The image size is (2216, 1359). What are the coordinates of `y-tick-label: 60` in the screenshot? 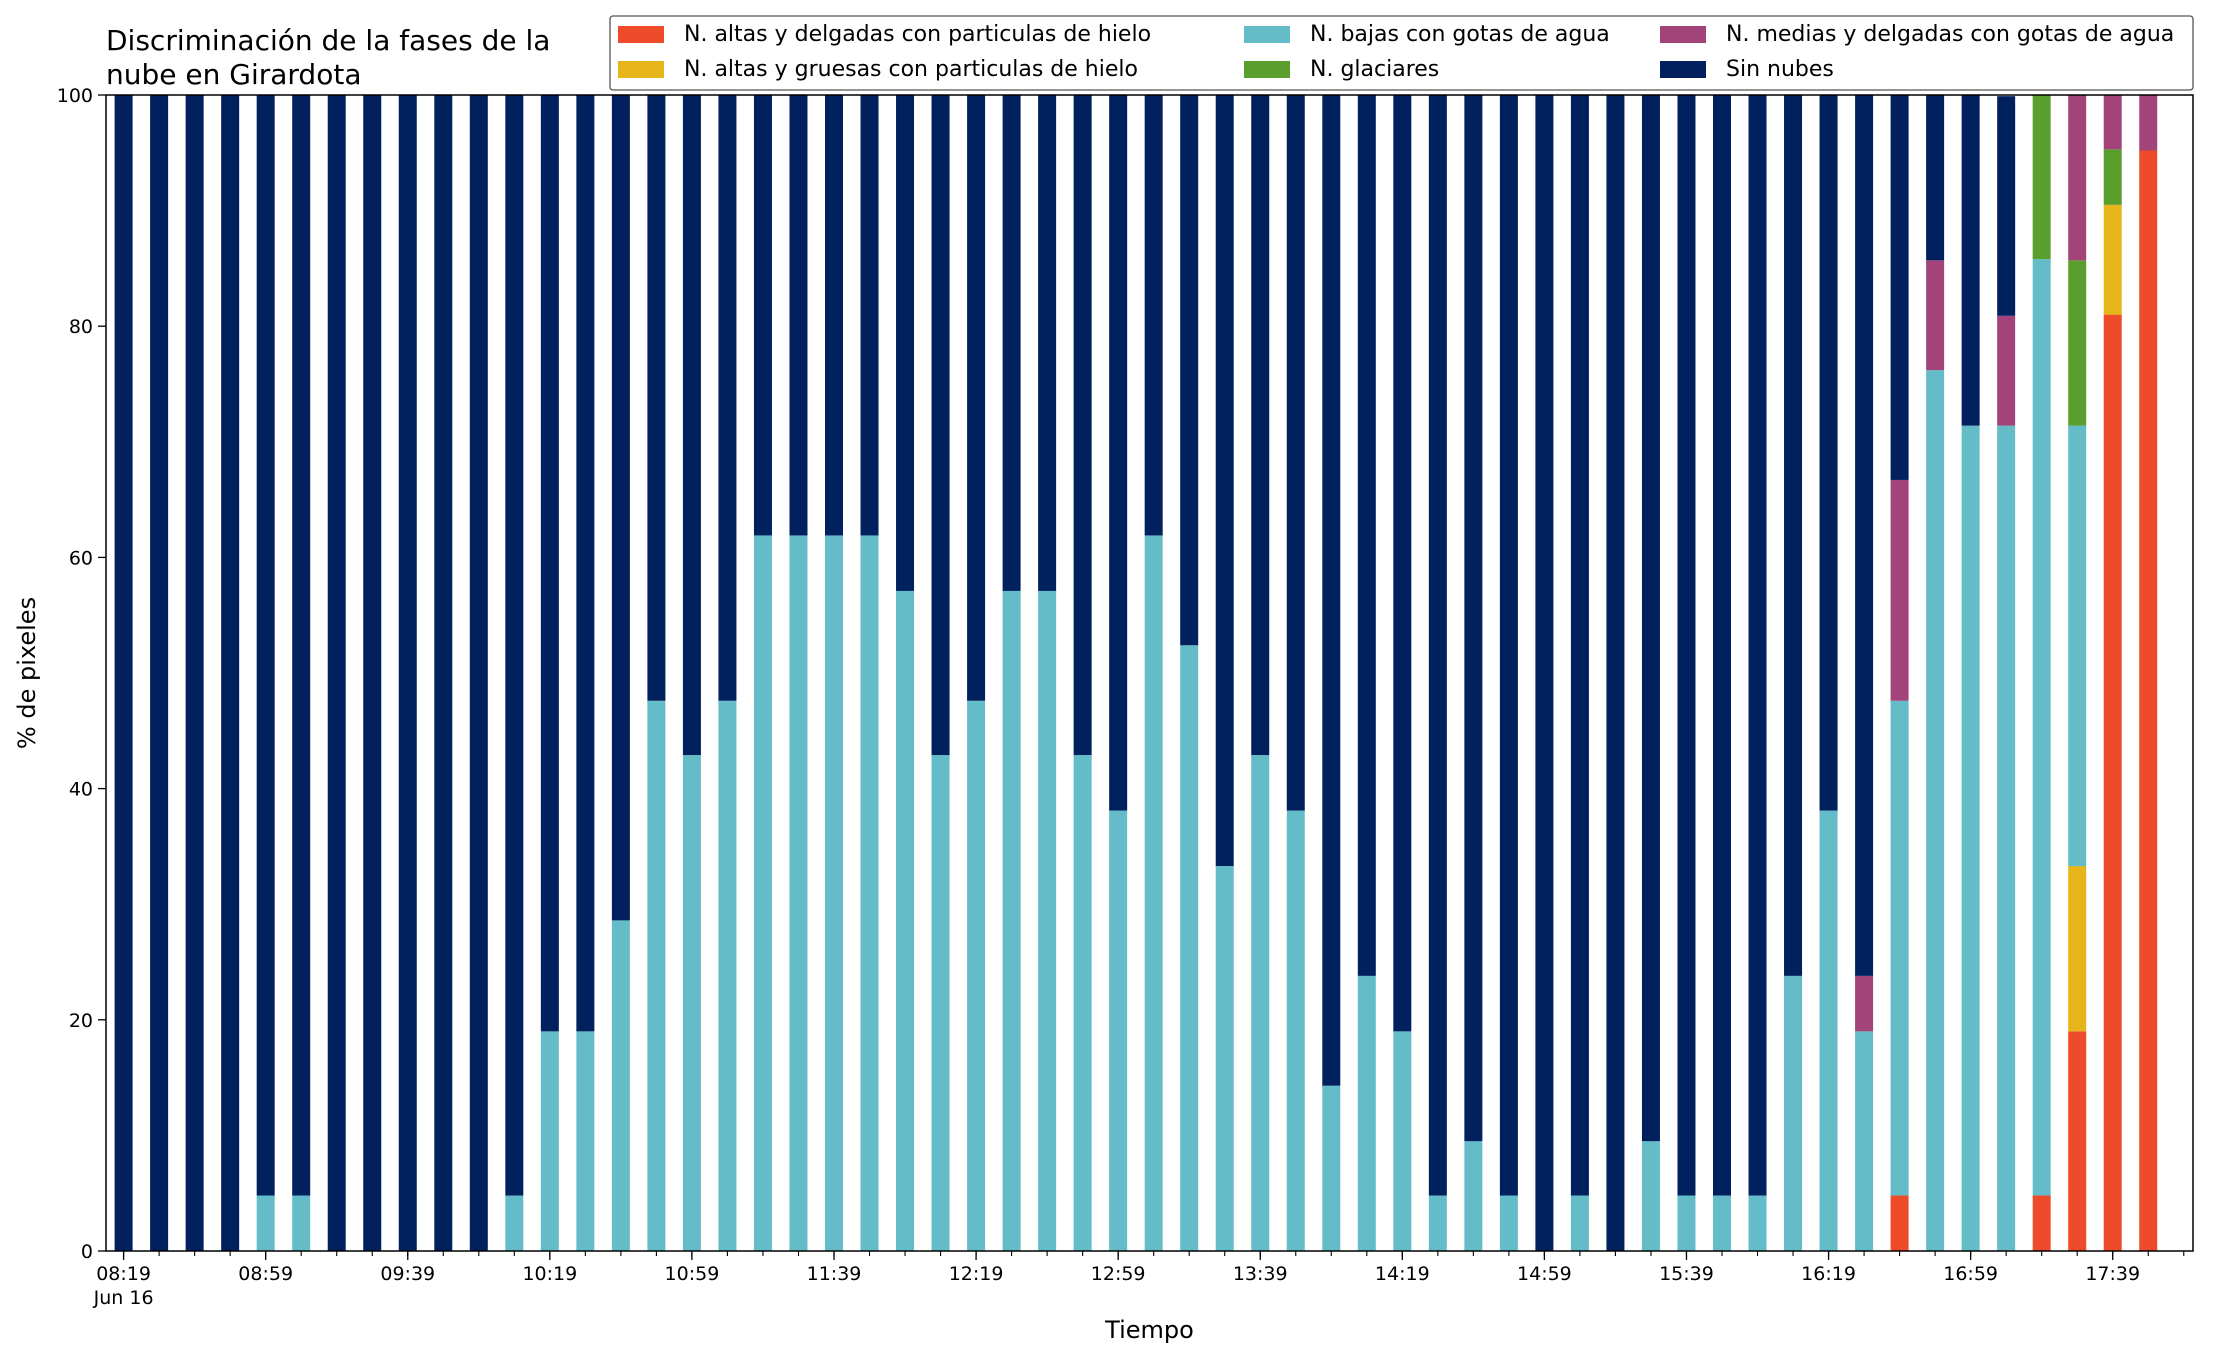 It's located at (81, 558).